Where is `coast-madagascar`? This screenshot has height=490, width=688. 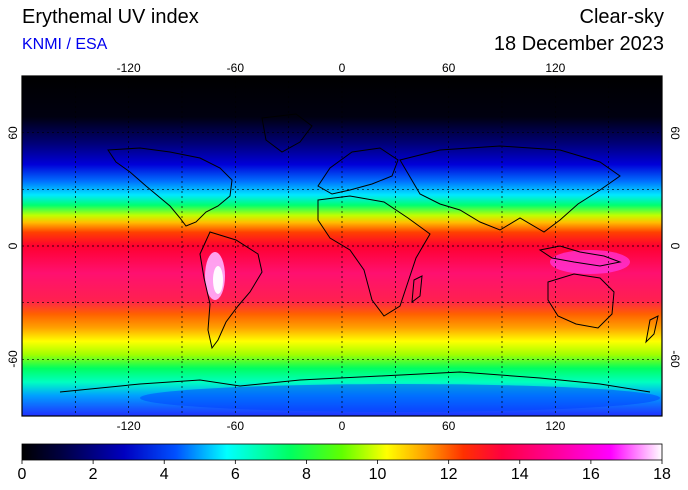 coast-madagascar is located at coordinates (417, 289).